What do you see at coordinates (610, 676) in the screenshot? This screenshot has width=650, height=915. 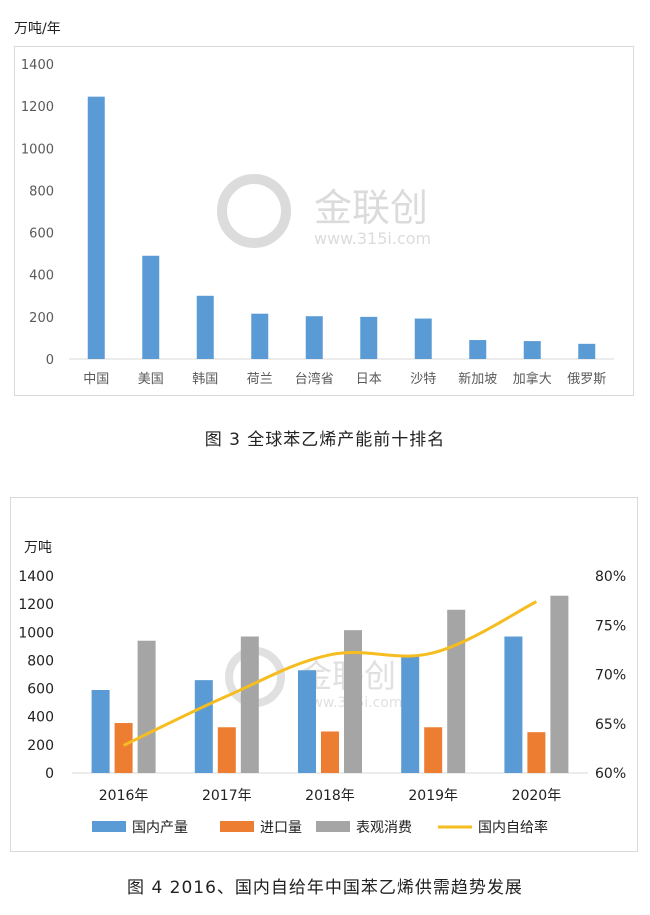 I see `chart2-y2-tick-label: 70%` at bounding box center [610, 676].